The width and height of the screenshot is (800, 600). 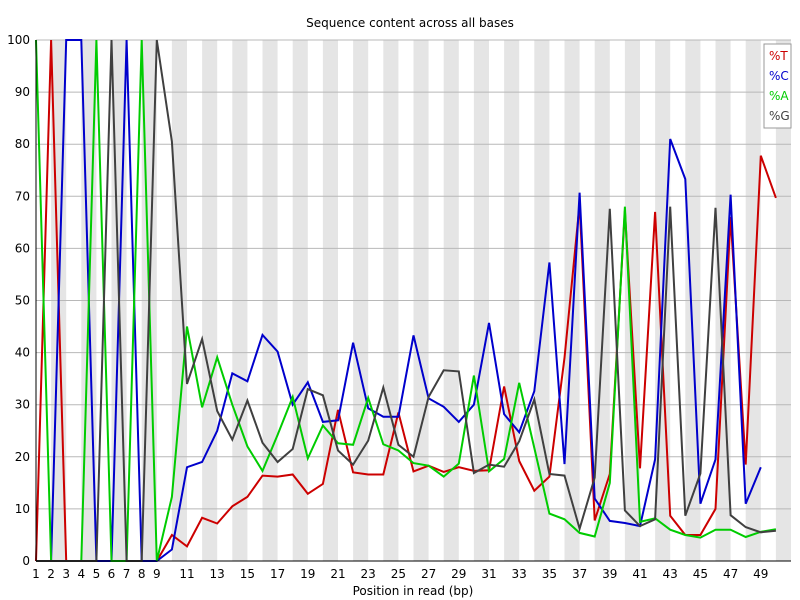 I want to click on x-tick-label: 49, so click(x=760, y=574).